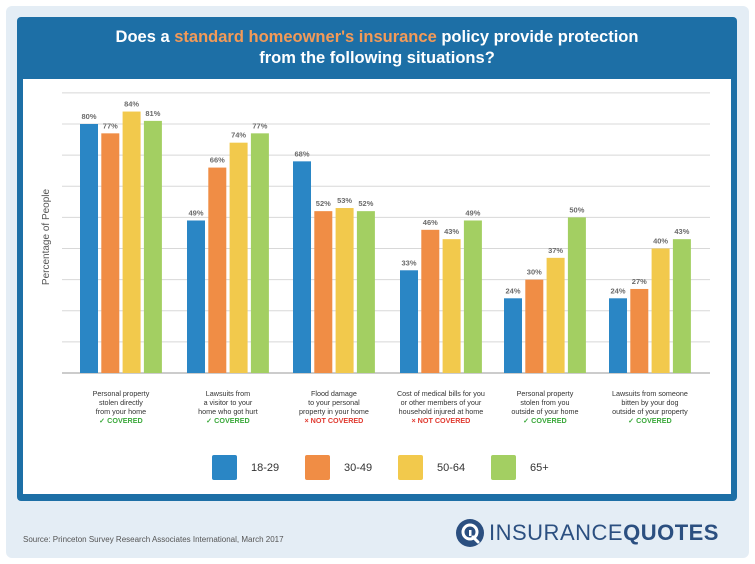  I want to click on data-label: 33%, so click(408, 262).